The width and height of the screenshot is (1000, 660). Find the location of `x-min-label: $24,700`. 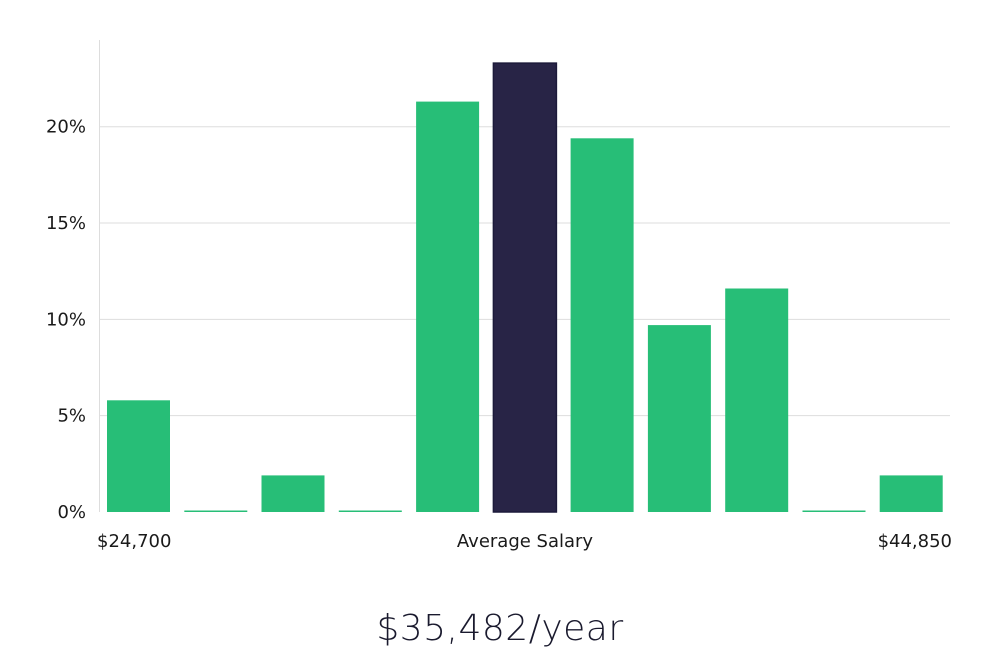

x-min-label: $24,700 is located at coordinates (134, 541).